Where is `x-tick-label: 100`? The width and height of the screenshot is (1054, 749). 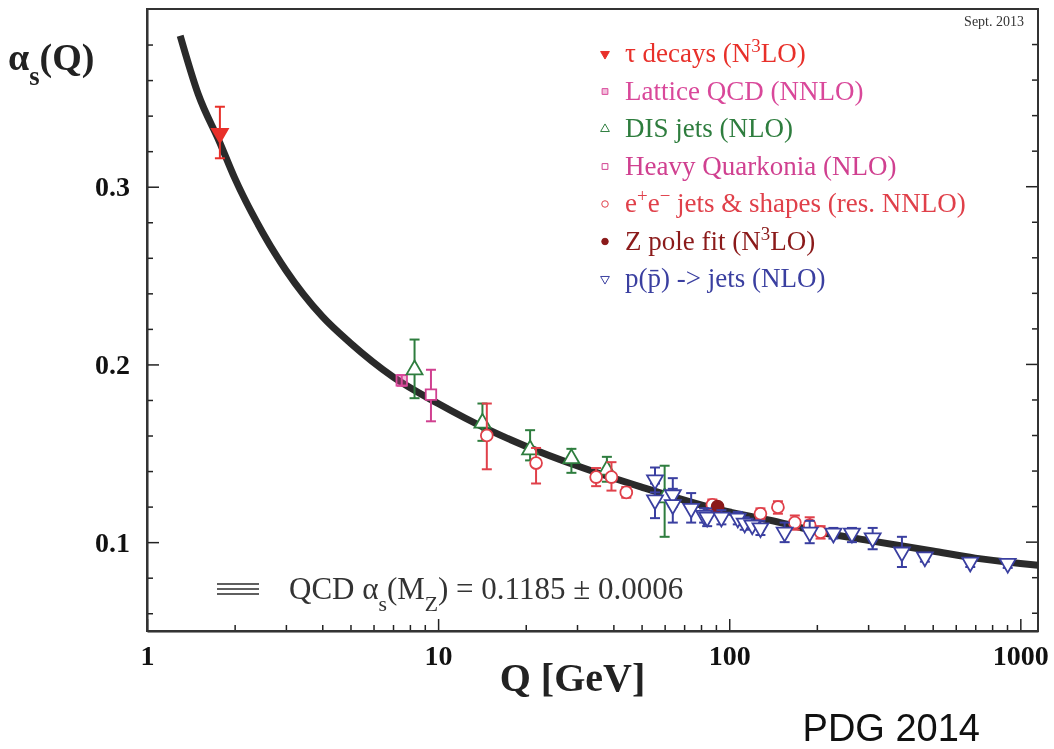
x-tick-label: 100 is located at coordinates (729, 655).